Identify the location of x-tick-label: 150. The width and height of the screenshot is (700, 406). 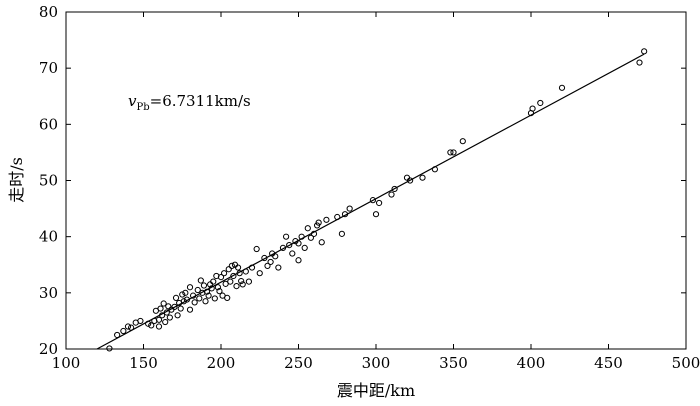
(143, 363).